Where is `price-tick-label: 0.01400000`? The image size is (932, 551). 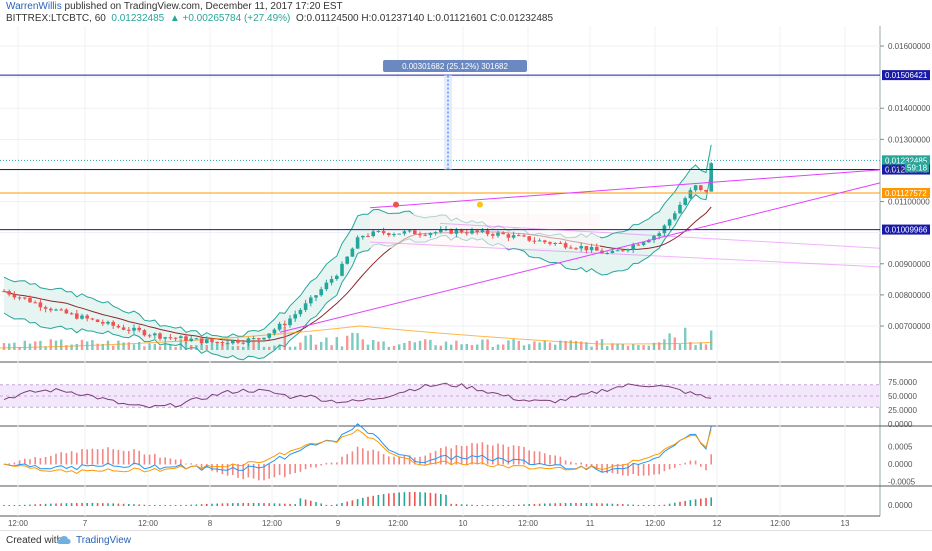
price-tick-label: 0.01400000 is located at coordinates (909, 108).